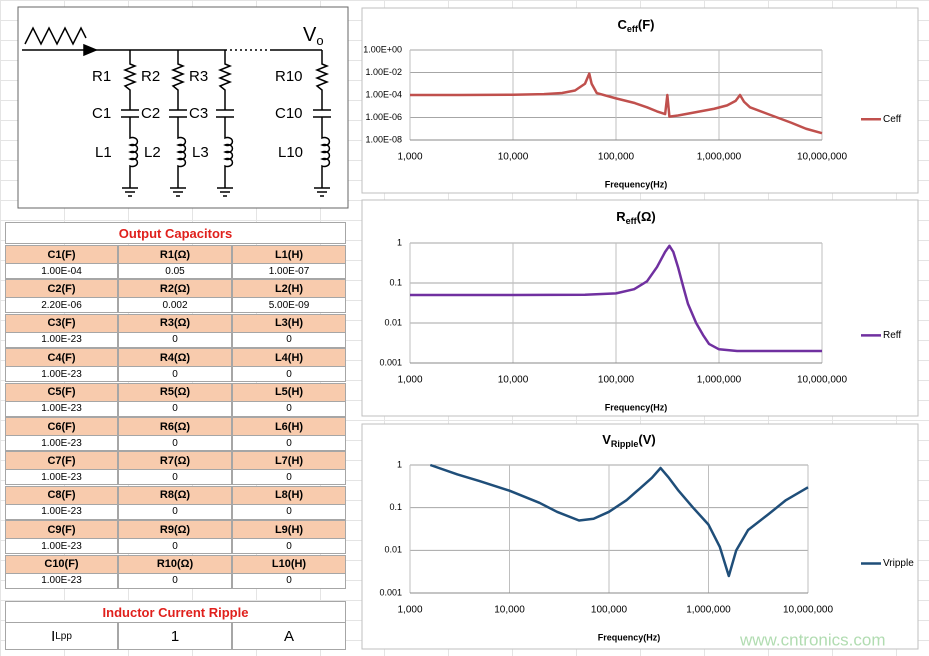 This screenshot has height=656, width=929. Describe the element at coordinates (633, 29) in the screenshot. I see `title-part: eff` at that location.